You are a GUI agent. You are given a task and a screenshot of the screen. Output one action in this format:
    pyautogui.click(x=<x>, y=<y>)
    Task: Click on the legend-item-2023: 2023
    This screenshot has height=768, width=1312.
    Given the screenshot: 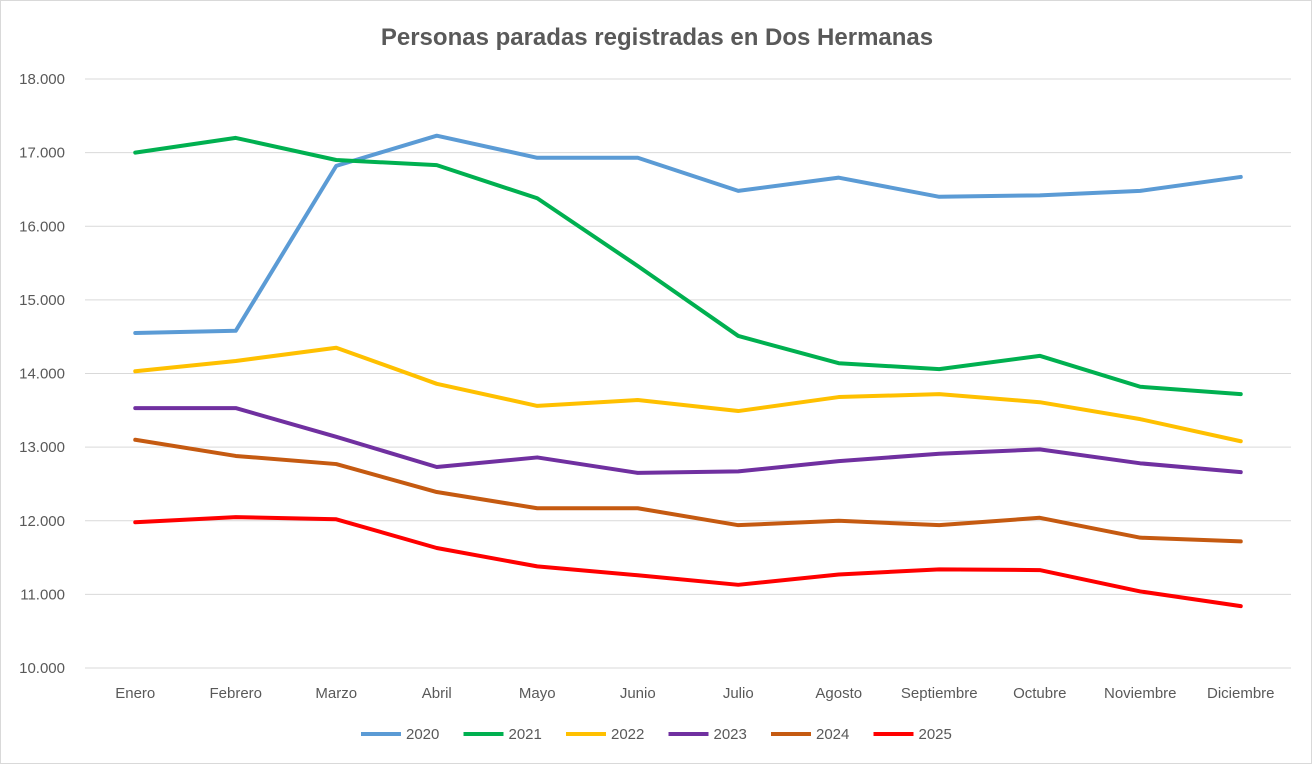 What is the action you would take?
    pyautogui.click(x=707, y=734)
    